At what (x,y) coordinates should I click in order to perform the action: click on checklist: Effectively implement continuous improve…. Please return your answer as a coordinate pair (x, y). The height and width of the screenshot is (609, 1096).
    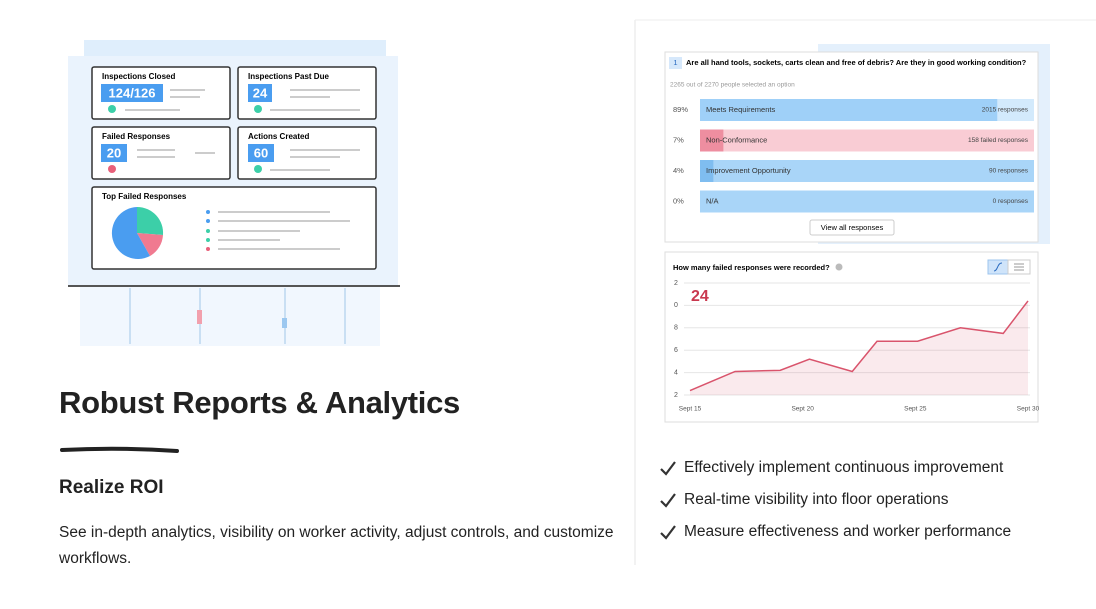
    Looking at the image, I should click on (835, 499).